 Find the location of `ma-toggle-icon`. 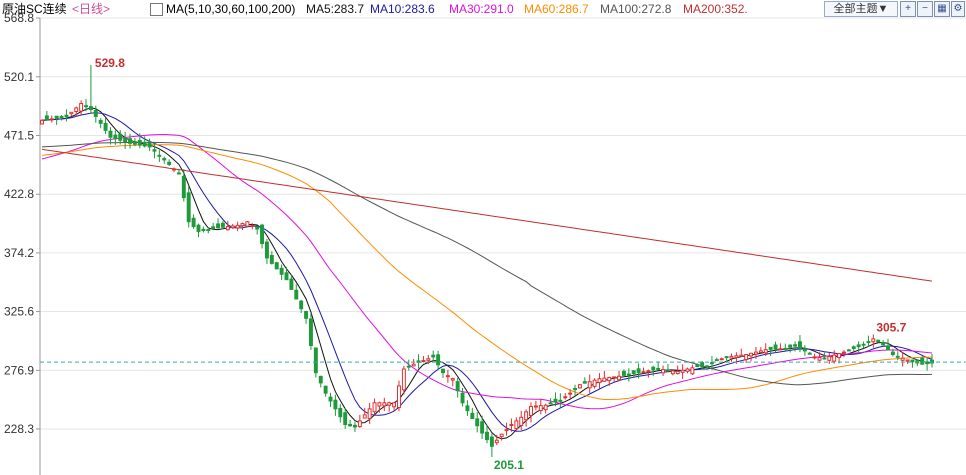

ma-toggle-icon is located at coordinates (156, 9).